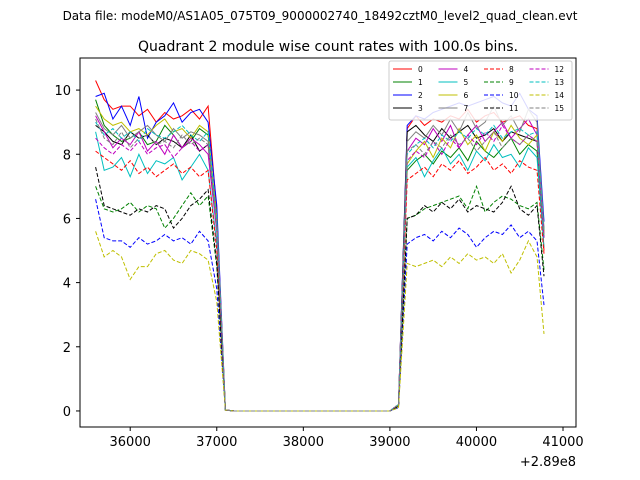  I want to click on legend-label-9: 9, so click(511, 82).